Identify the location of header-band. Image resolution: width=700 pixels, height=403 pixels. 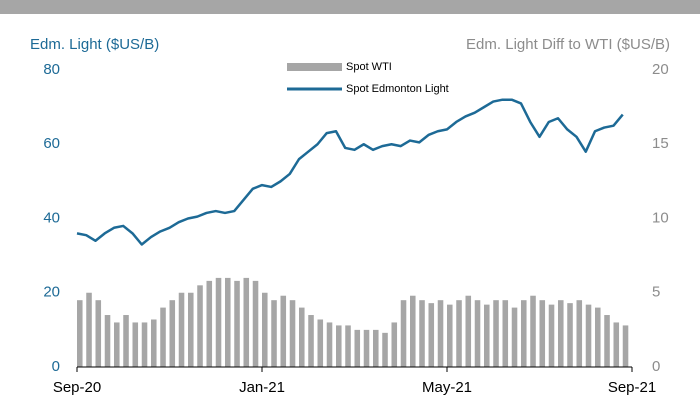
(350, 7).